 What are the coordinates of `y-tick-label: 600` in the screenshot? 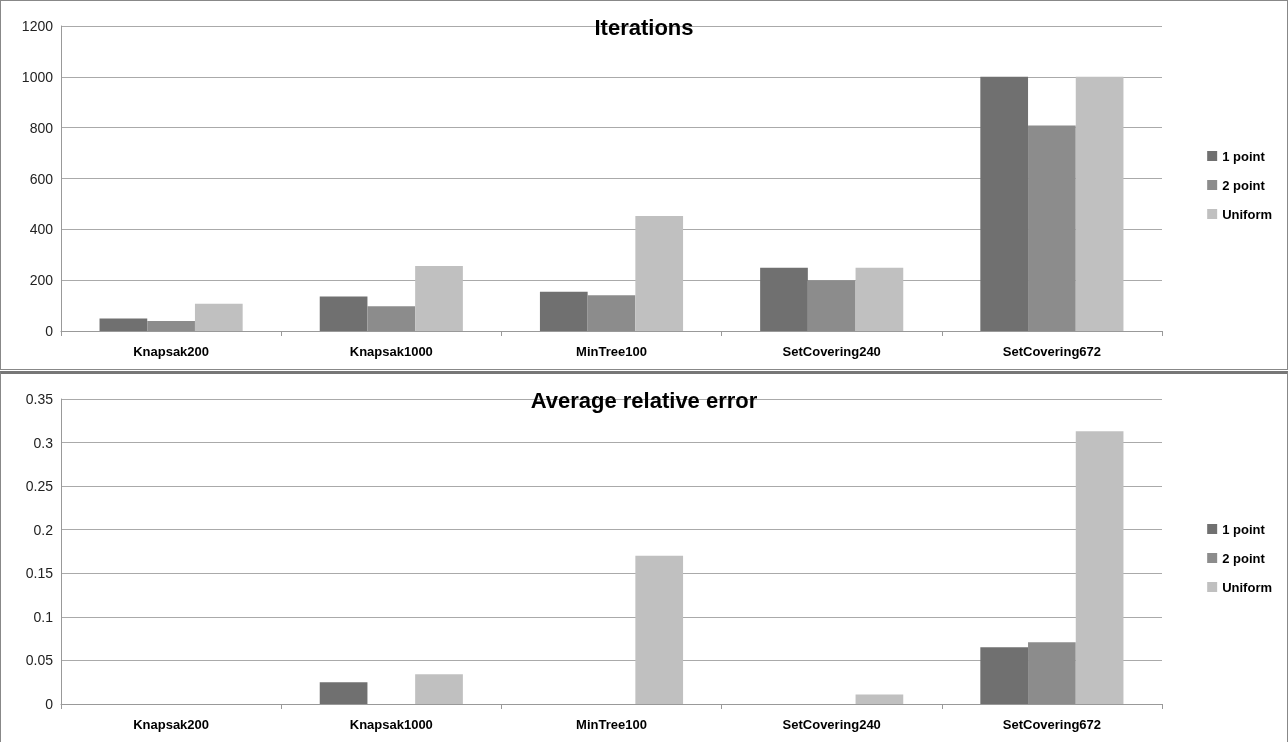 It's located at (41, 178).